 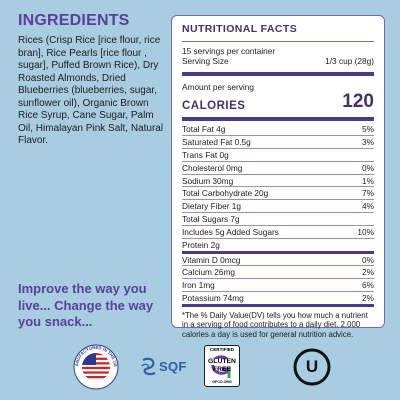 I want to click on nutrient-dv: 7%, so click(x=368, y=193).